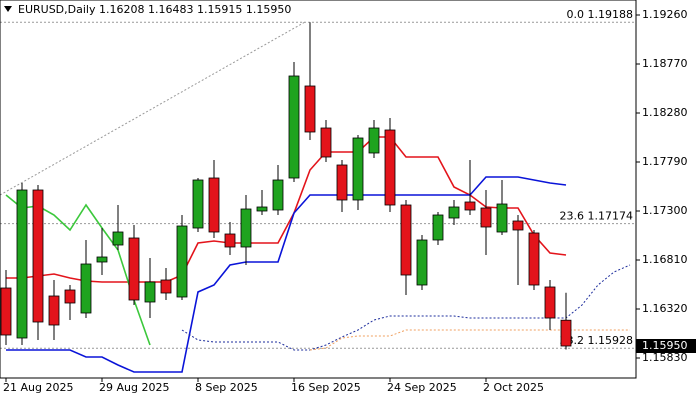 This screenshot has height=400, width=700. What do you see at coordinates (226, 387) in the screenshot?
I see `x-tick-label: 8 Sep 2025` at bounding box center [226, 387].